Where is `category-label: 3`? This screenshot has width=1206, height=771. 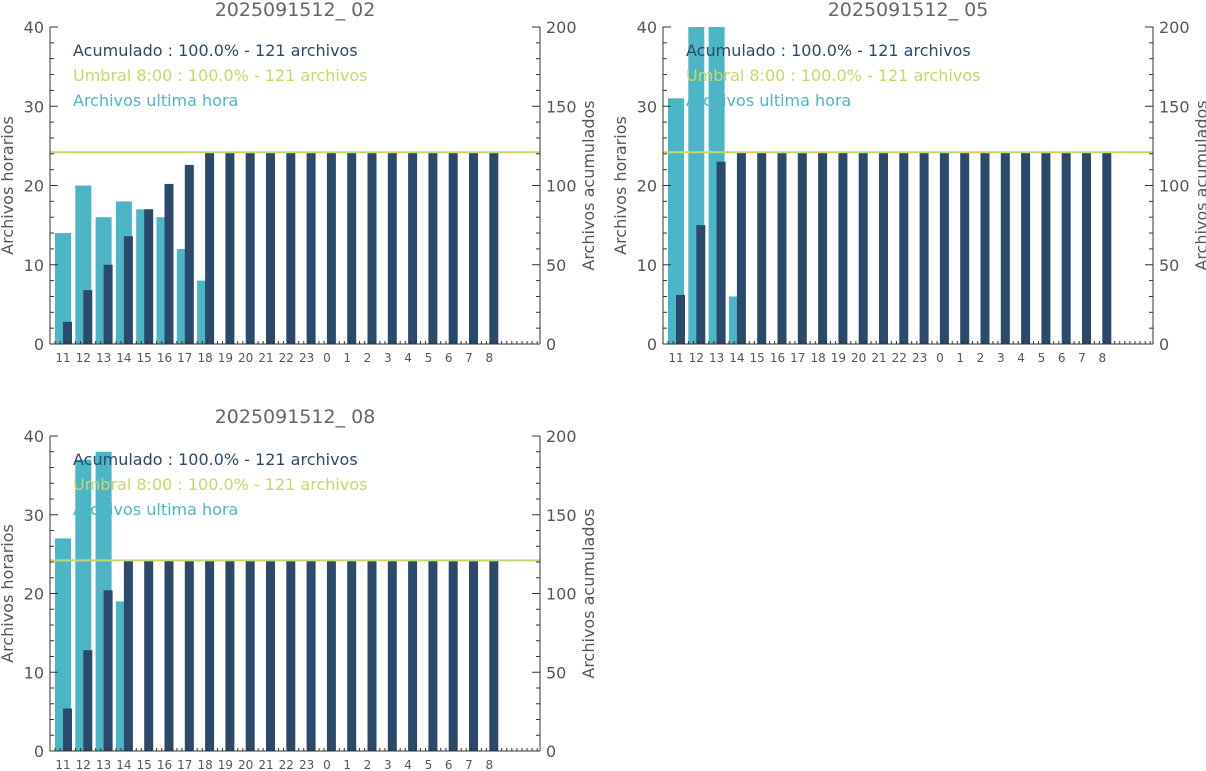
category-label: 3 is located at coordinates (1001, 358).